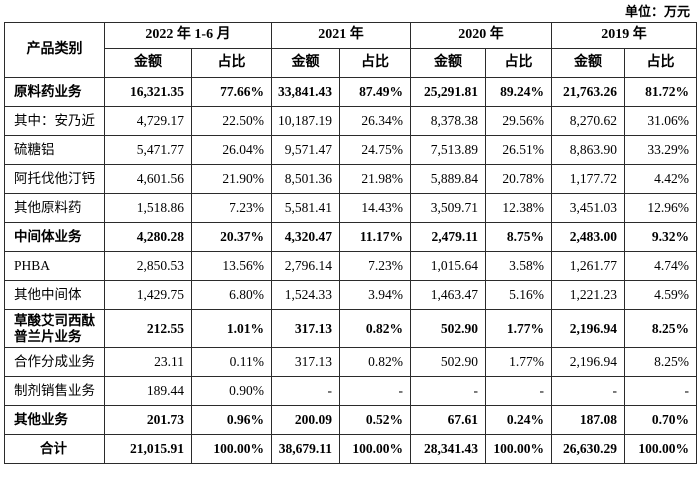  What do you see at coordinates (588, 266) in the screenshot?
I see `cell-value: 1,261.77` at bounding box center [588, 266].